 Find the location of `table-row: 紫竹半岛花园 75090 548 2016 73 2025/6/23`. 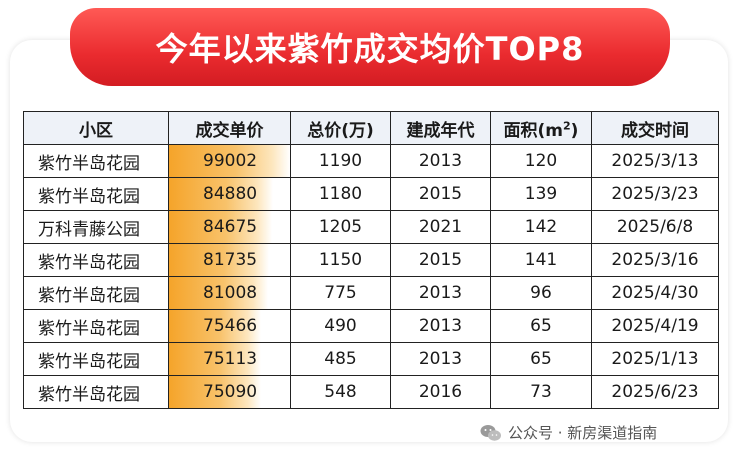

table-row: 紫竹半岛花园 75090 548 2016 73 2025/6/23 is located at coordinates (371, 392).